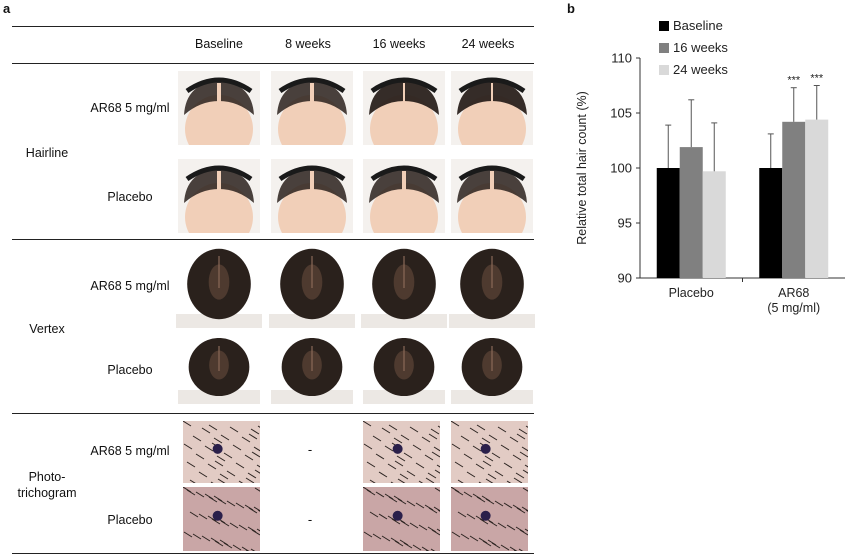 This screenshot has height=559, width=850. What do you see at coordinates (312, 288) in the screenshot?
I see `photo-vertex-ar68-8-weeks` at bounding box center [312, 288].